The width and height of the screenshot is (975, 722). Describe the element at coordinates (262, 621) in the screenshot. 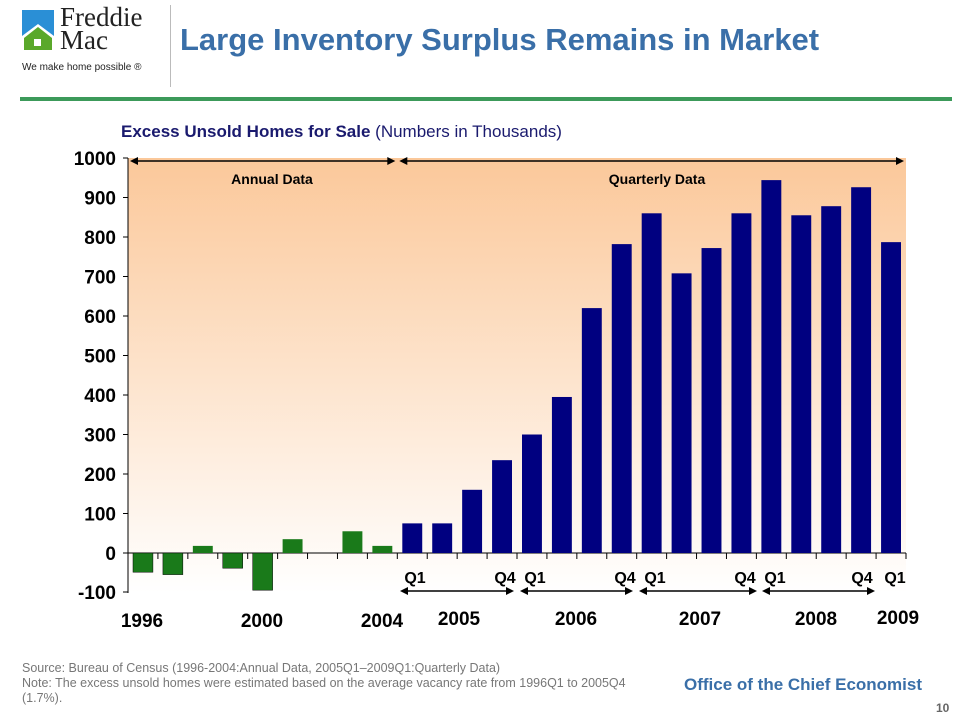

I see `year-label: 2000` at that location.